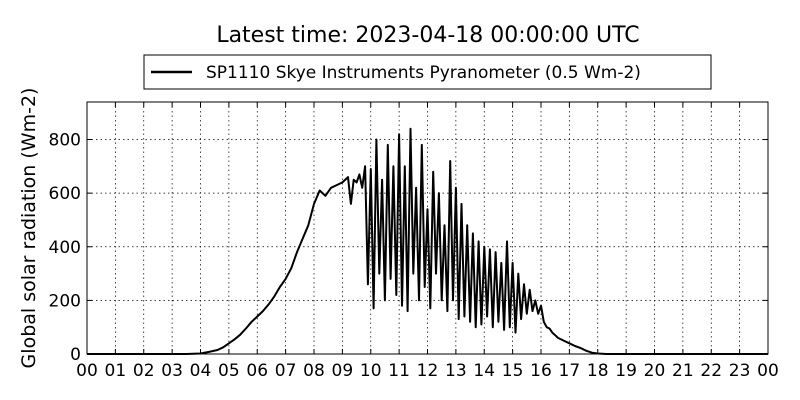  What do you see at coordinates (428, 371) in the screenshot?
I see `x-tick-label: 12` at bounding box center [428, 371].